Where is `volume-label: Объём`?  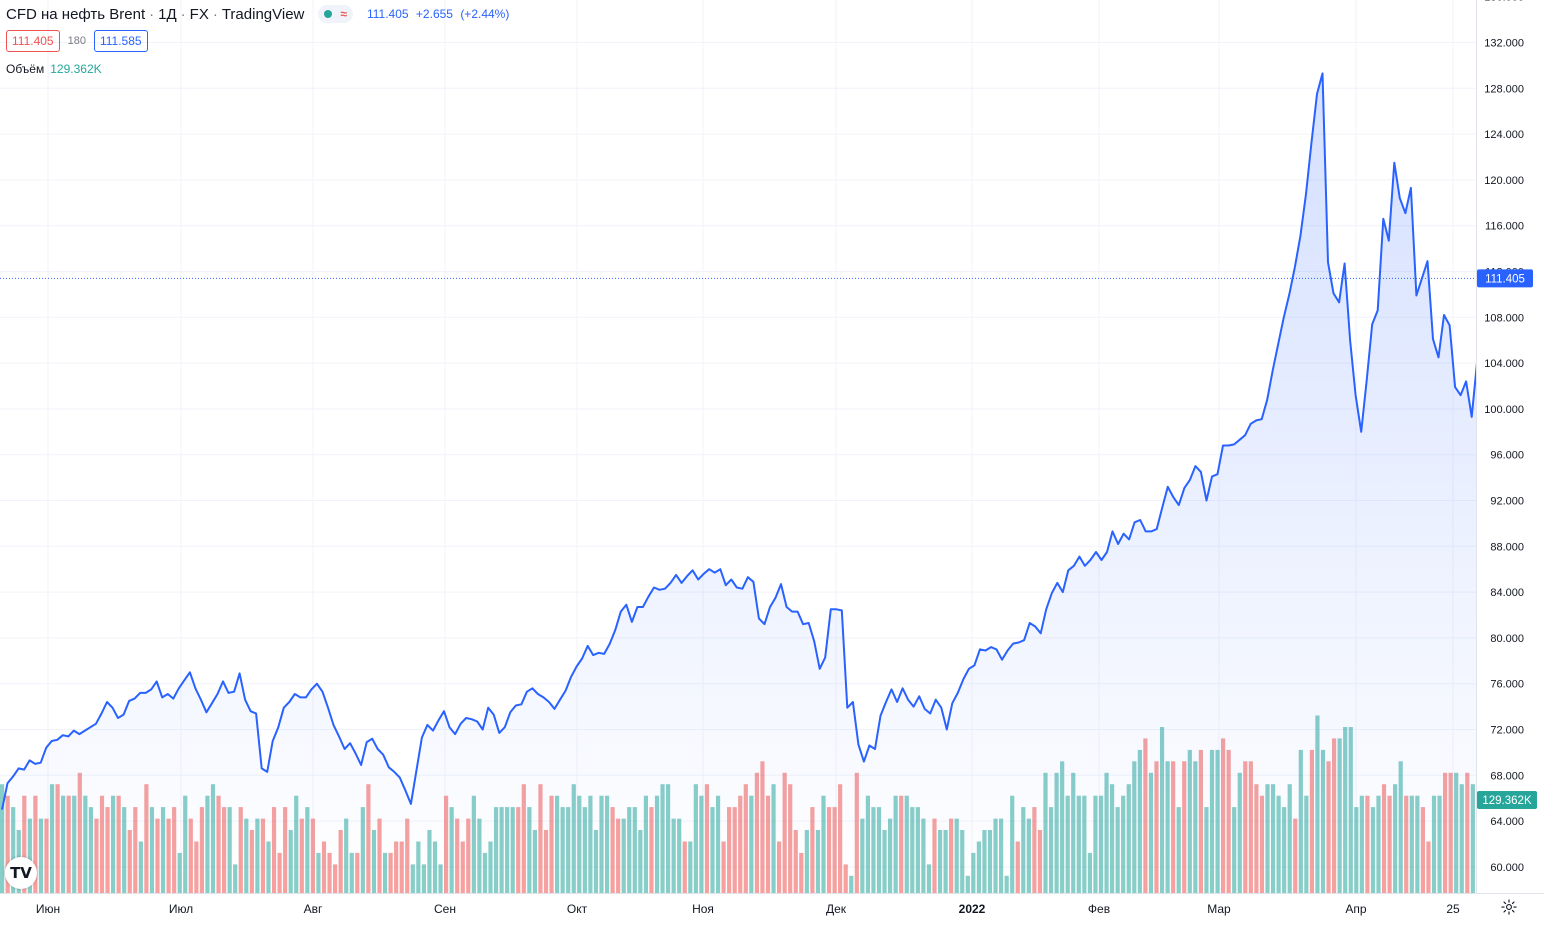
volume-label: Объём is located at coordinates (25, 69).